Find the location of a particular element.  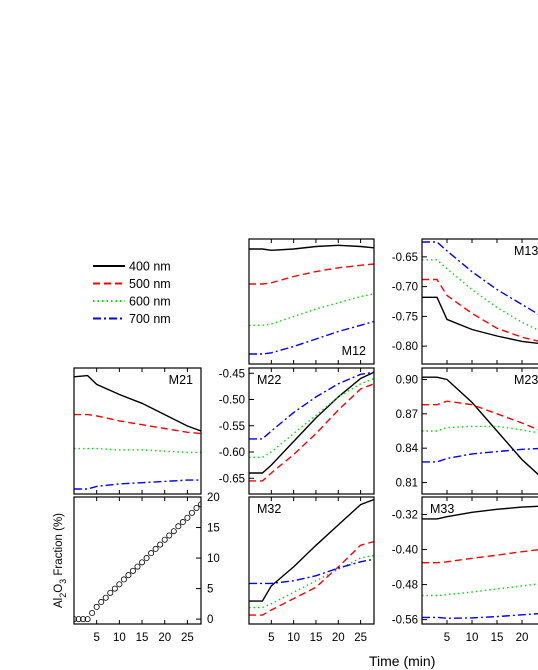

panel-m21-frame is located at coordinates (137, 431).